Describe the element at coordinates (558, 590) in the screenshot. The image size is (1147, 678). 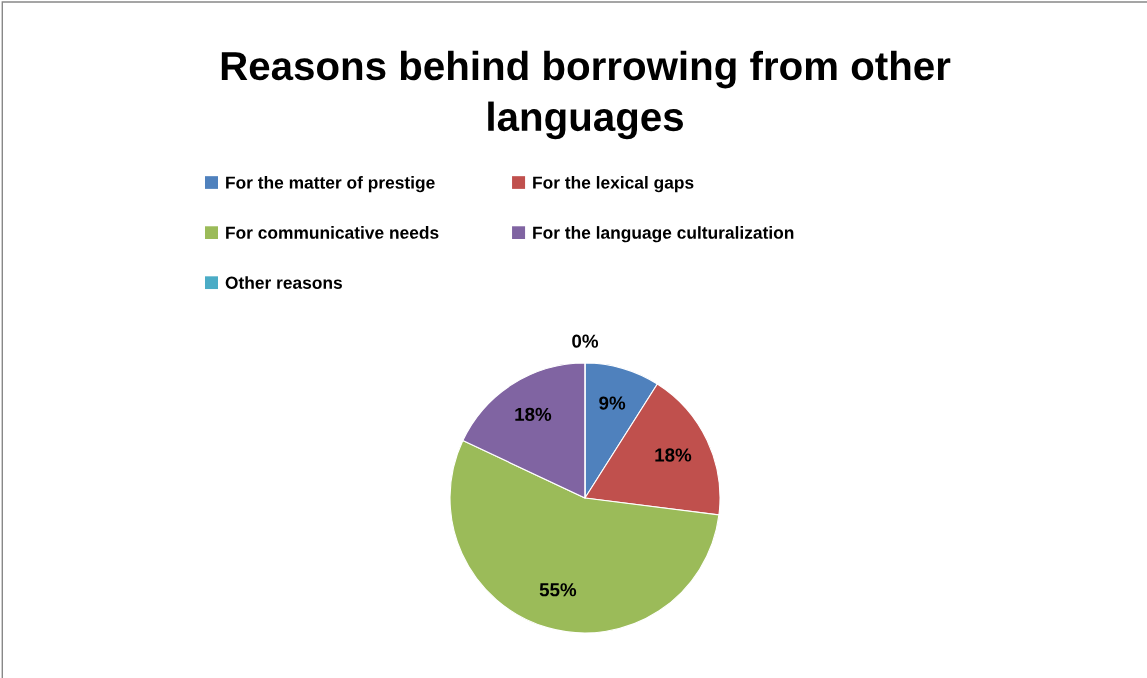
I see `data-label: 55%` at that location.